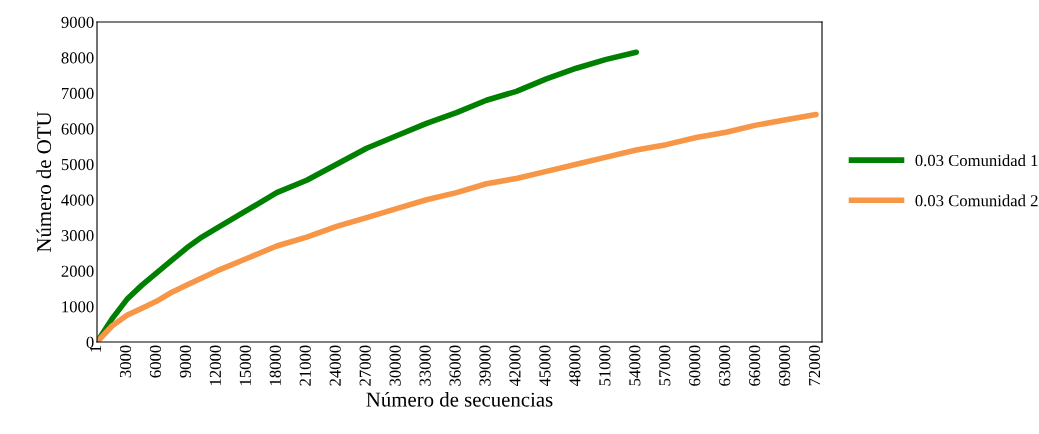  What do you see at coordinates (77, 271) in the screenshot?
I see `y-tick-label: 2000` at bounding box center [77, 271].